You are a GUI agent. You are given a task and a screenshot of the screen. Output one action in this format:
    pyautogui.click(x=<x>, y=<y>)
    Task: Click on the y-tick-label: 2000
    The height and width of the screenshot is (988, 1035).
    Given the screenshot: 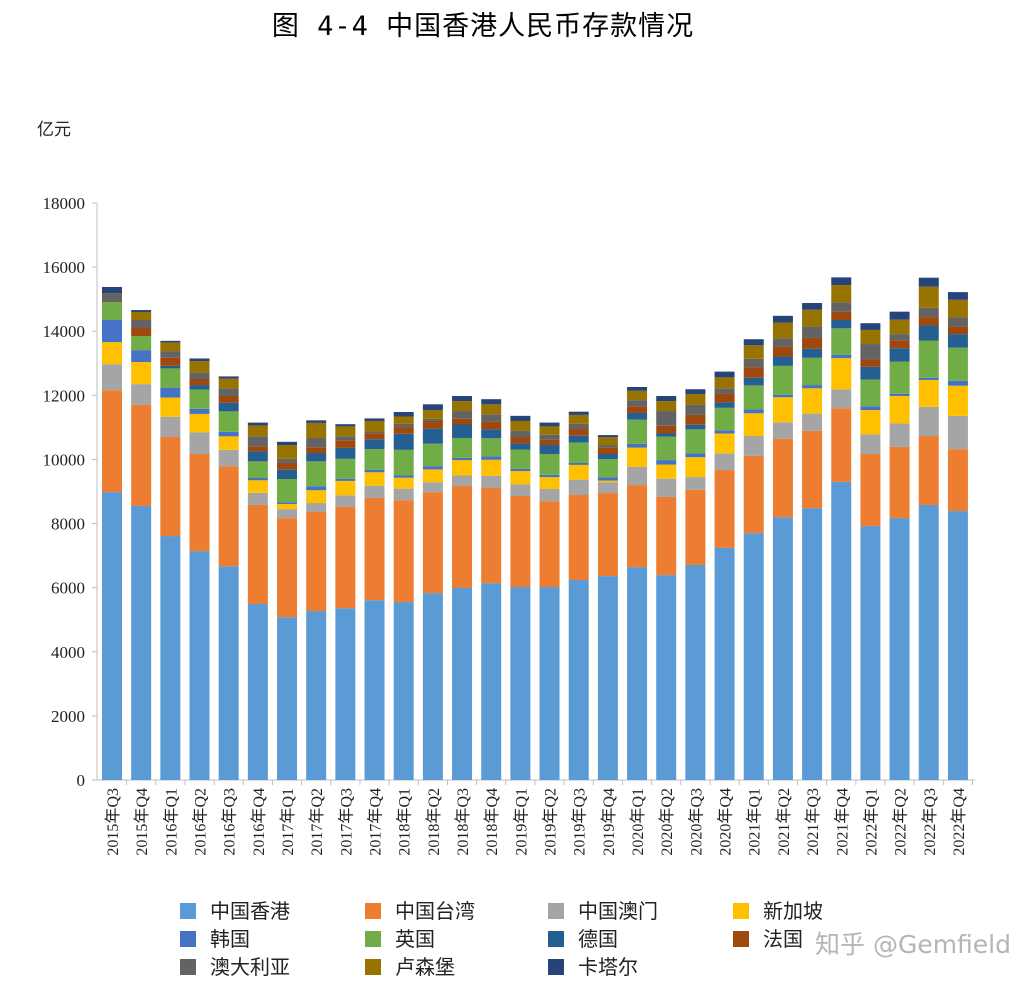 What is the action you would take?
    pyautogui.click(x=68, y=716)
    